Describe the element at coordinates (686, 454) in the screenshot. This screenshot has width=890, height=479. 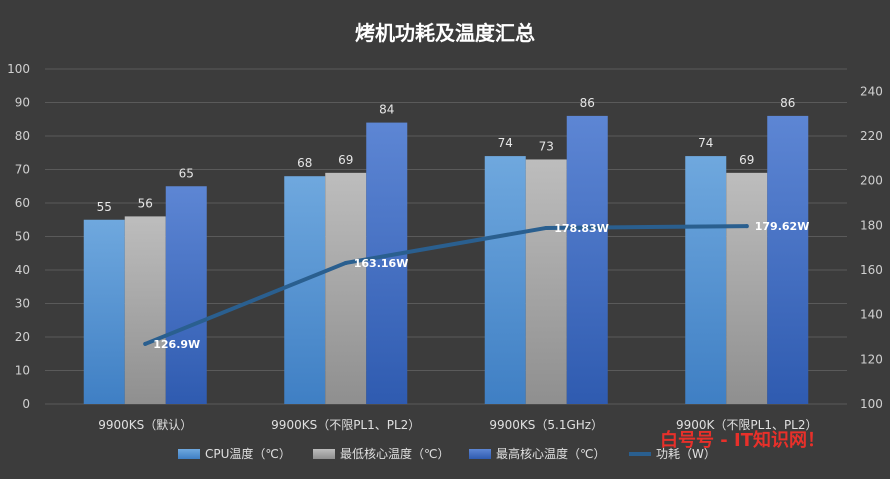
I see `legend-label: 功耗（W）` at that location.